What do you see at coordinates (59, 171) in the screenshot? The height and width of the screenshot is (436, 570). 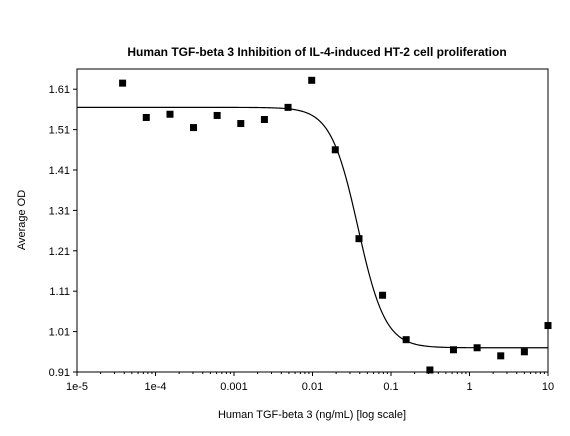 I see `y-tick-label: 1.41` at bounding box center [59, 171].